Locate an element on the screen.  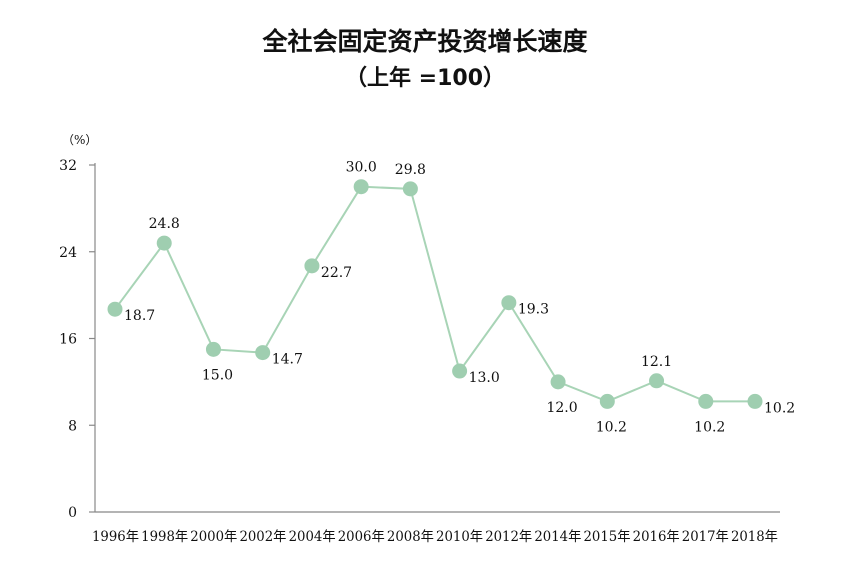
y-tick-label: 24 is located at coordinates (68, 253).